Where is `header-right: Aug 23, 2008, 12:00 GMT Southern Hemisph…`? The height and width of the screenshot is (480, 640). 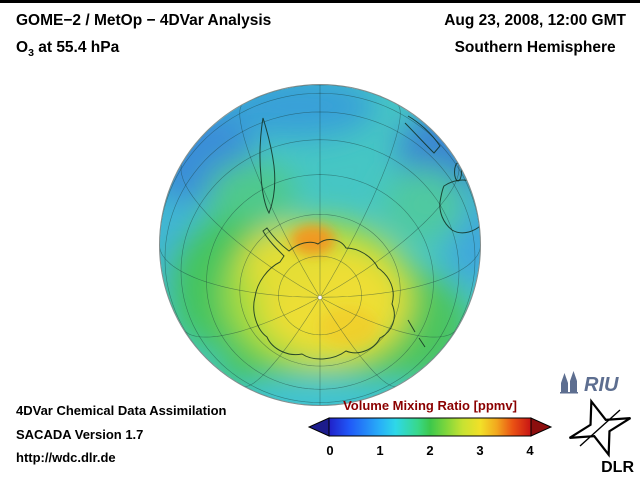 header-right: Aug 23, 2008, 12:00 GMT Southern Hemisph… is located at coordinates (535, 34).